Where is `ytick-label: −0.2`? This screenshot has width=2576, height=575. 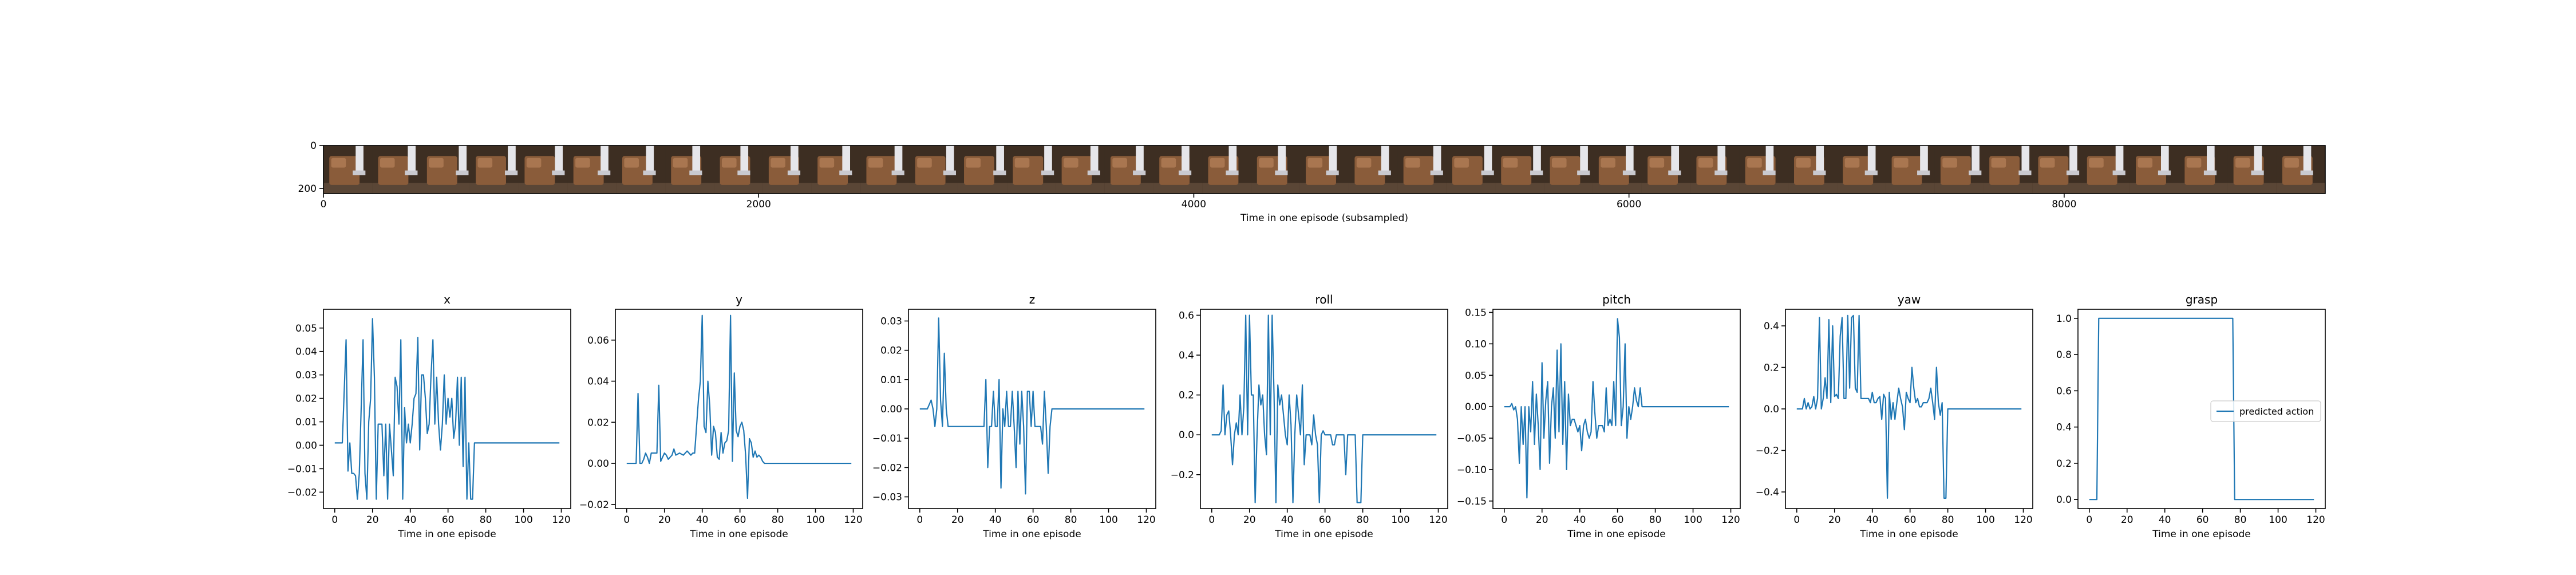
ytick-label: −0.2 is located at coordinates (1767, 452).